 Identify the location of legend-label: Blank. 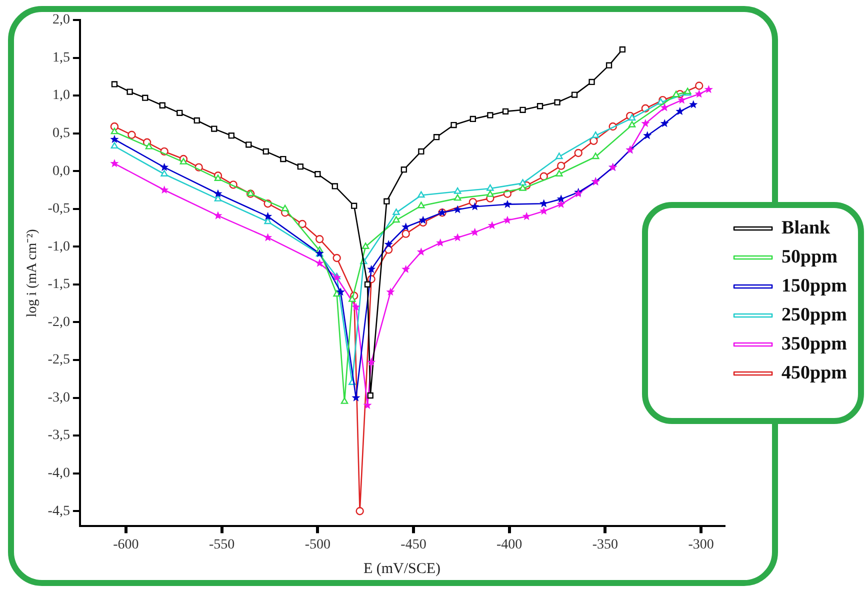
(806, 227).